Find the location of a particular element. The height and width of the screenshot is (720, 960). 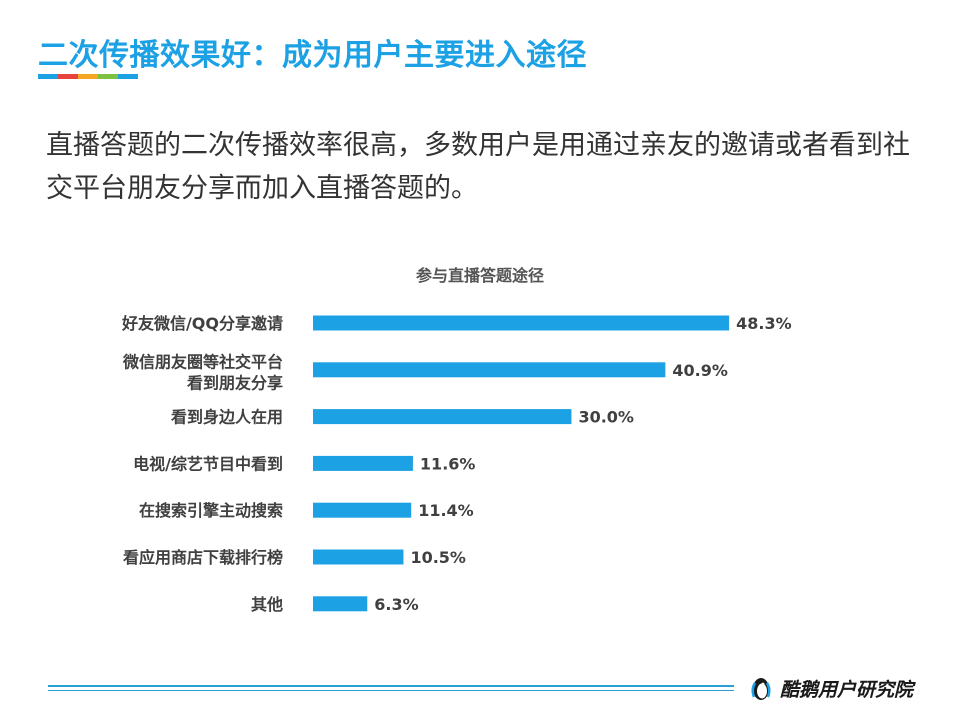

category-label: 看应用商店下载排行榜 is located at coordinates (202, 557).